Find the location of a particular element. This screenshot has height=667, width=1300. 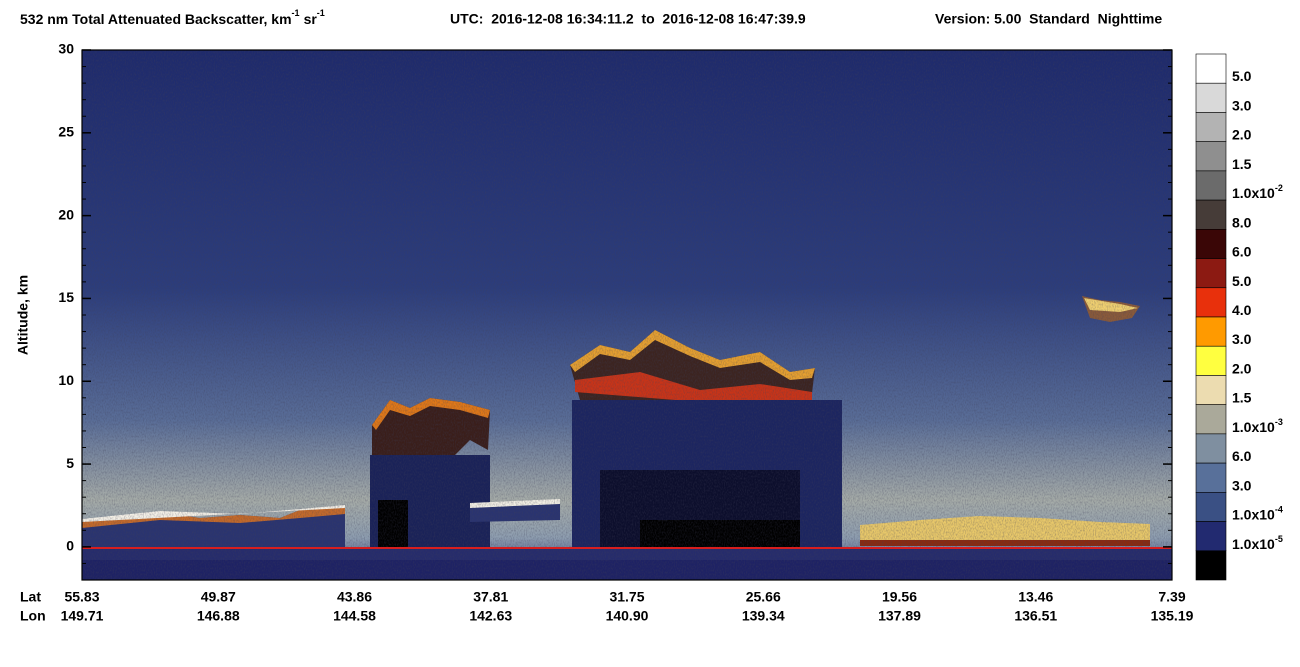

colorbar-label: 1.0x10⁻⁴ is located at coordinates (1257, 513).